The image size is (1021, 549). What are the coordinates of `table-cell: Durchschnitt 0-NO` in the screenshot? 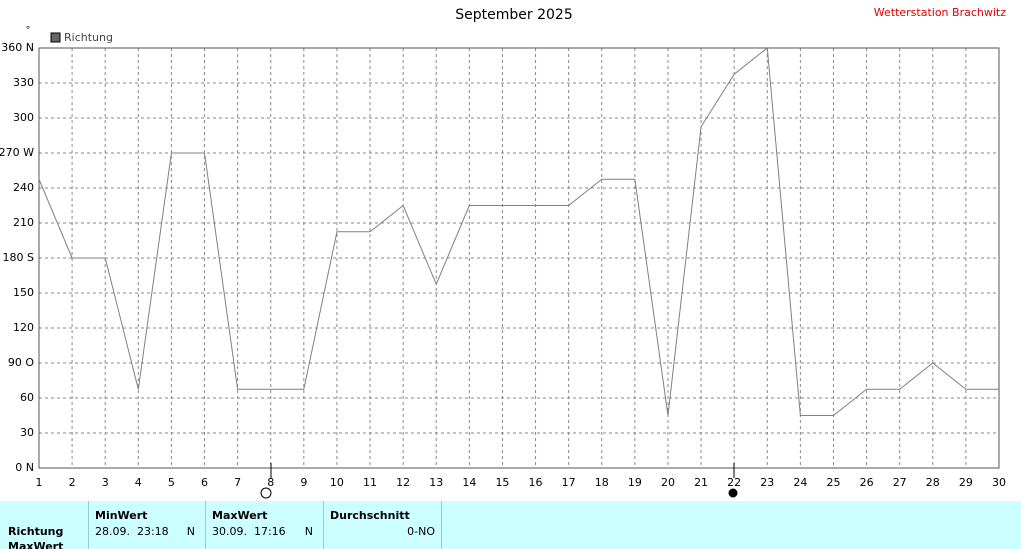 It's located at (383, 525).